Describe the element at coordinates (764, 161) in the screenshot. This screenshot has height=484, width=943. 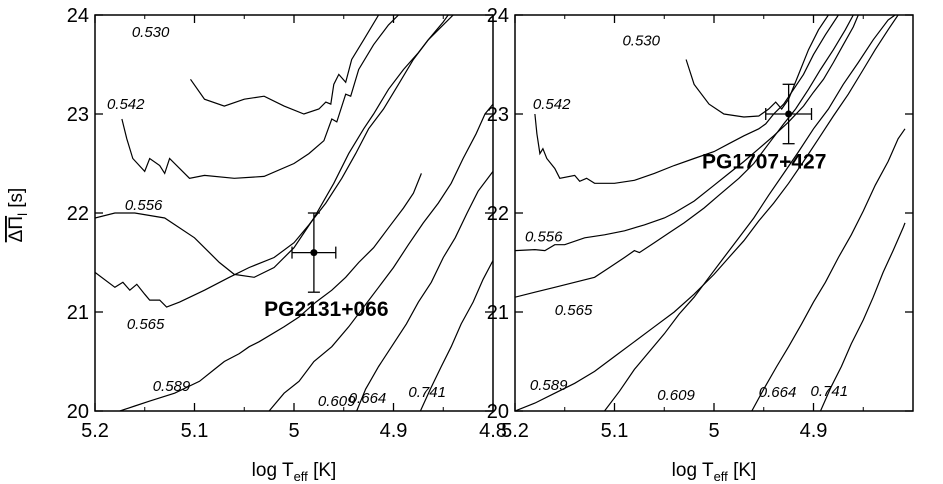
I see `star-name-label: PG1707+427` at that location.